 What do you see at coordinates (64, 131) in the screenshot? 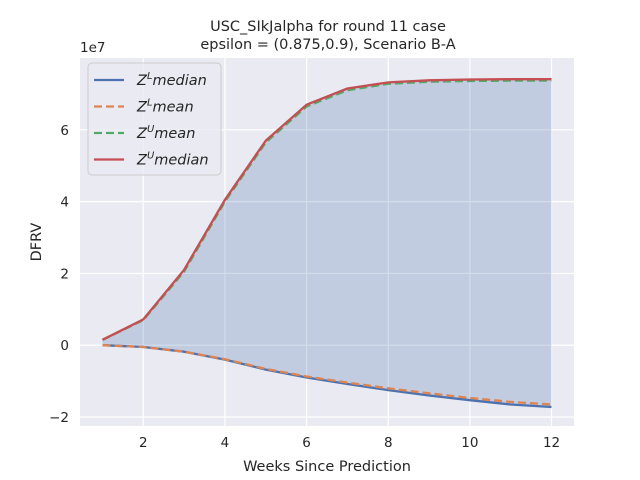
I see `y-tick-label: 6` at bounding box center [64, 131].